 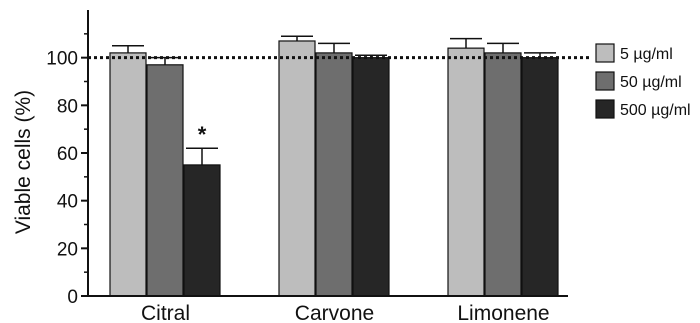 I want to click on y-tick-label: 100, so click(x=62, y=59).